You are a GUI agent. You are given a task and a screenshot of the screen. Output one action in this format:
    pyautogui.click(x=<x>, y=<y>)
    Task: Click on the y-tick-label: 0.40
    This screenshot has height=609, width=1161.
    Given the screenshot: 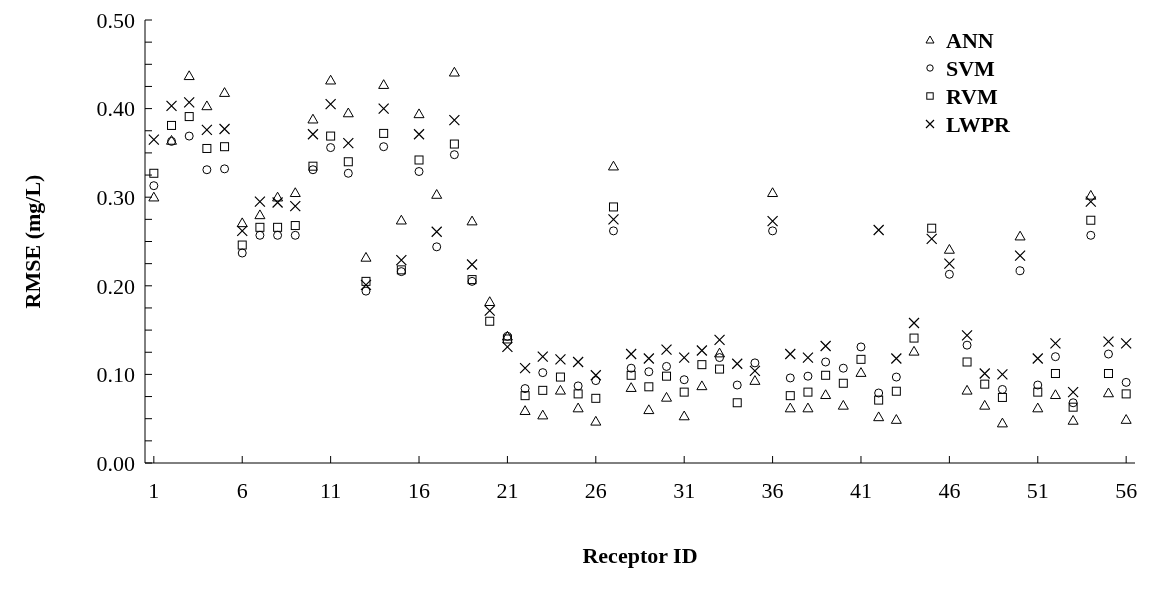 What is the action you would take?
    pyautogui.click(x=115, y=109)
    